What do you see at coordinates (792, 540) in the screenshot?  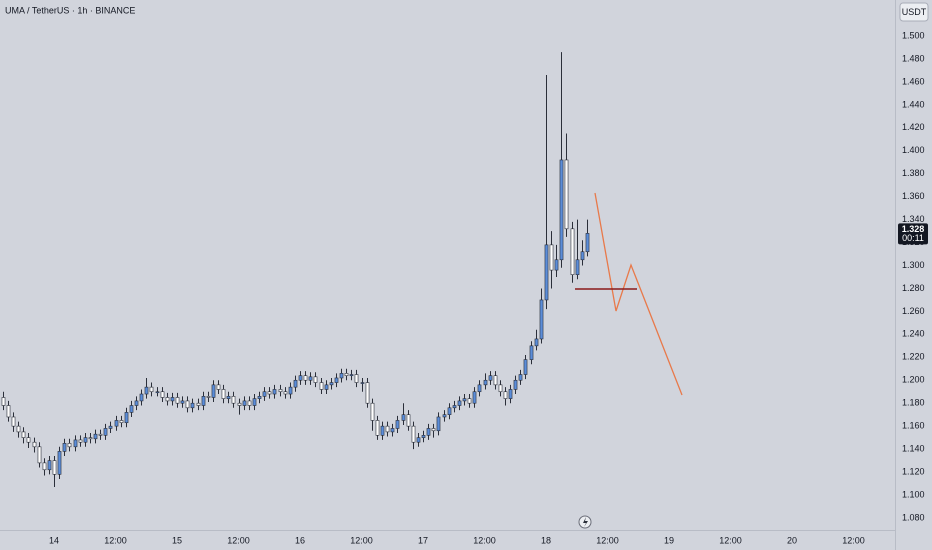 I see `x-tick-label: 20` at bounding box center [792, 540].